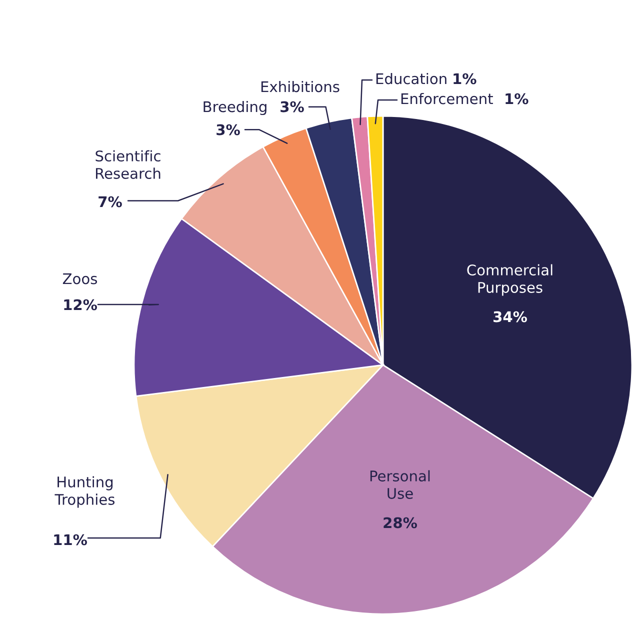 The height and width of the screenshot is (618, 635). What do you see at coordinates (110, 202) in the screenshot?
I see `data-label: 7%` at bounding box center [110, 202].